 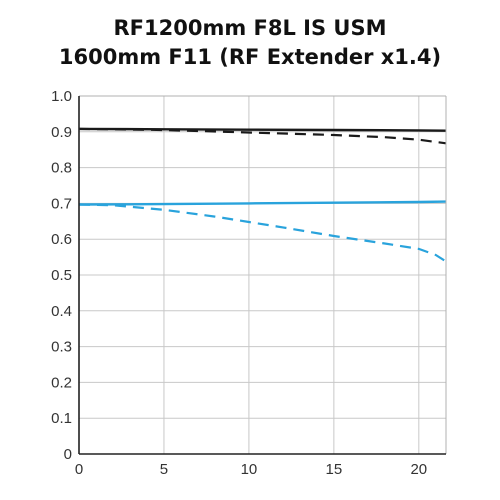 What do you see at coordinates (61, 418) in the screenshot?
I see `y-tick-label: 0.1` at bounding box center [61, 418].